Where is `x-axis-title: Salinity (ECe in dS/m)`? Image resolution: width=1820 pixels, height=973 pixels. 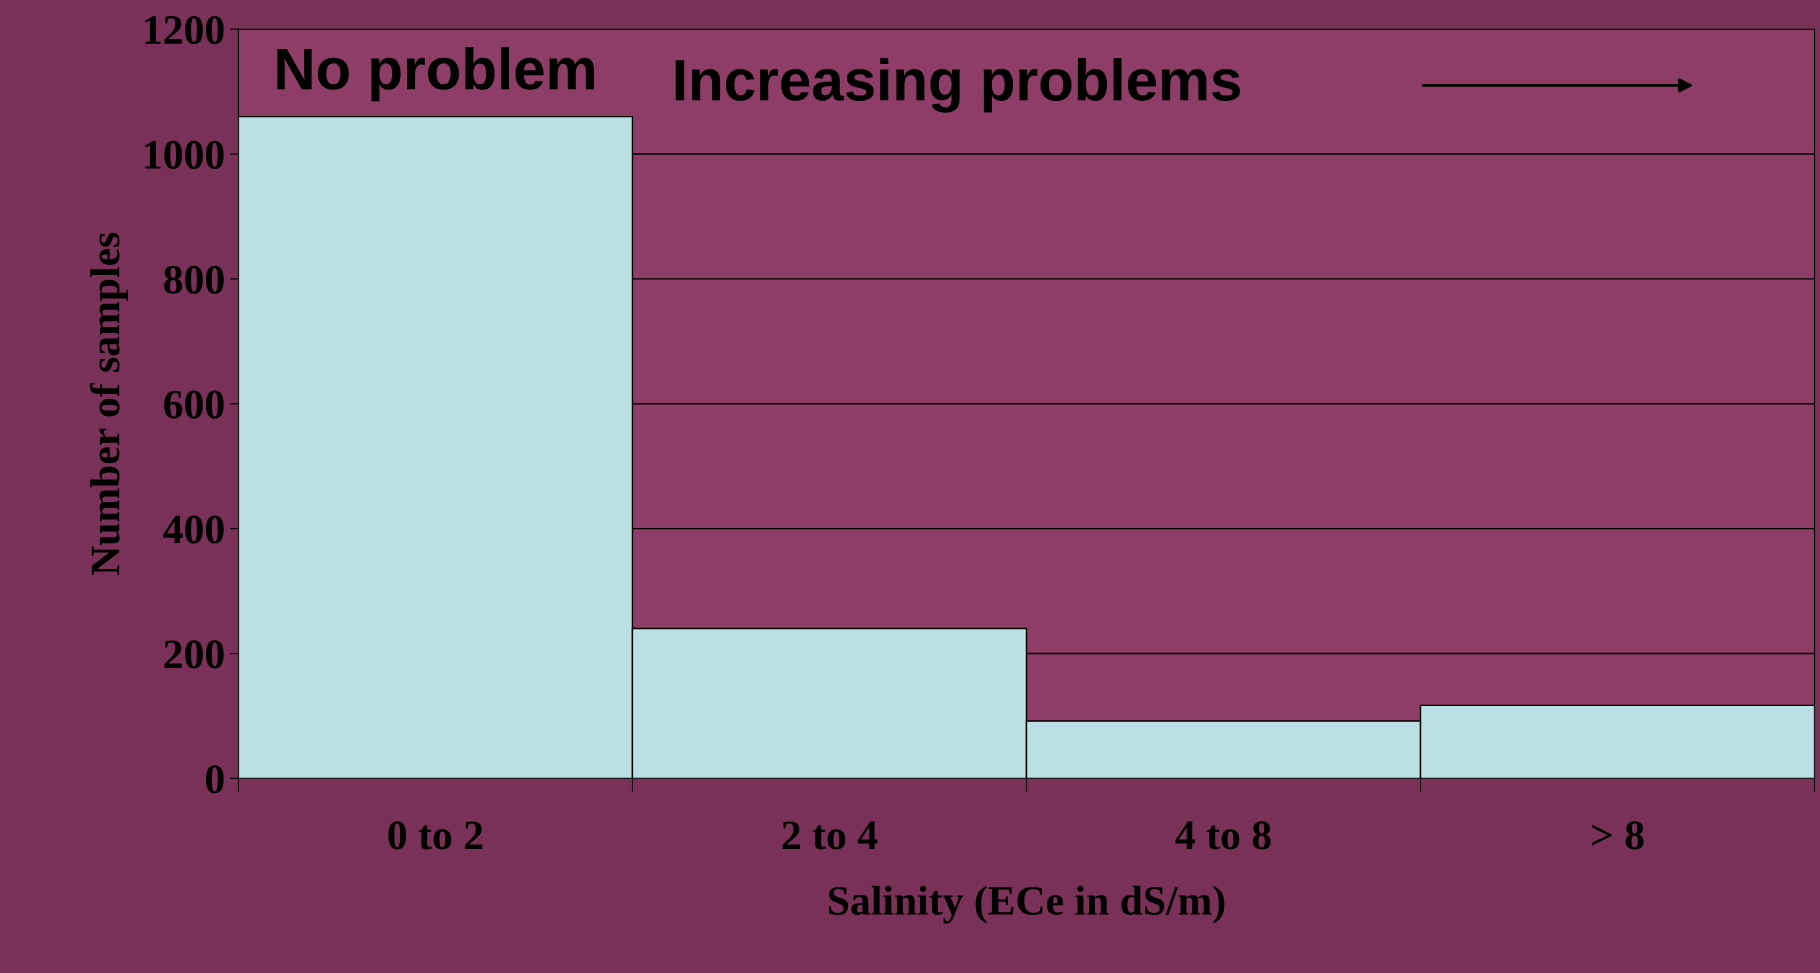
x-axis-title: Salinity (ECe in dS/m) is located at coordinates (1027, 904).